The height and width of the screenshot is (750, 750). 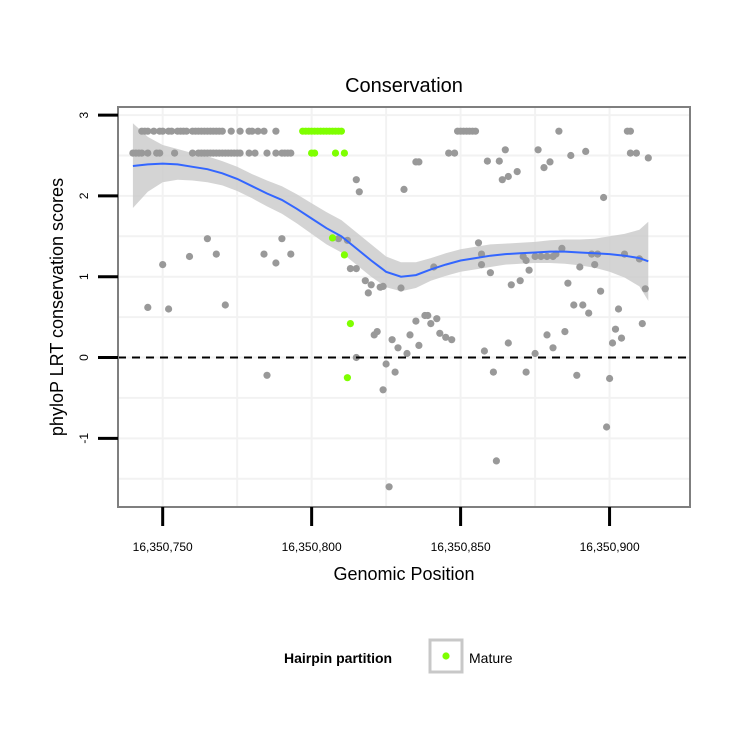 What do you see at coordinates (57, 307) in the screenshot?
I see `y-axis-title: phyloP LRT conservation scores` at bounding box center [57, 307].